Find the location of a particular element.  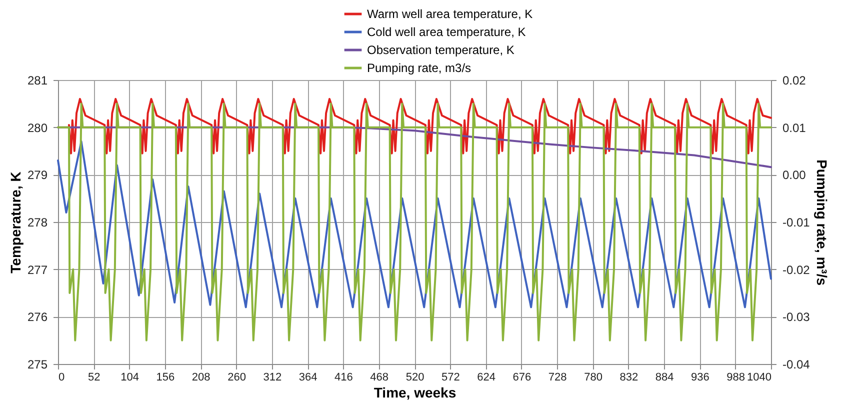

x-tick-label: 572 is located at coordinates (450, 378).